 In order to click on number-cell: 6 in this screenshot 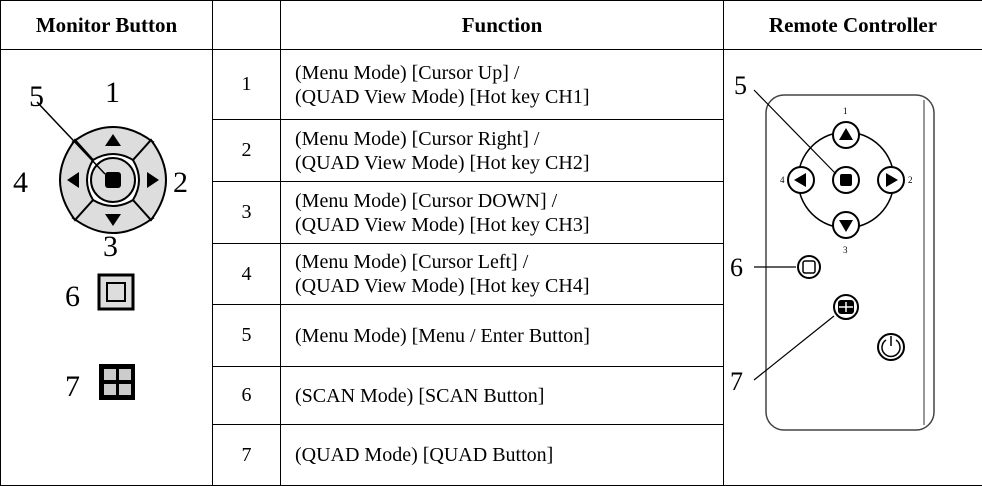, I will do `click(247, 396)`.